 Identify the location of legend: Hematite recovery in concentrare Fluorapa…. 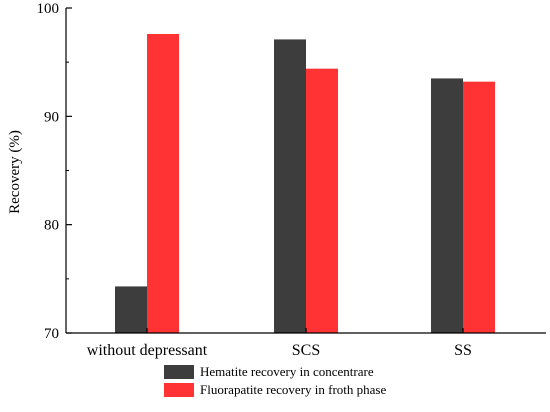
(275, 380).